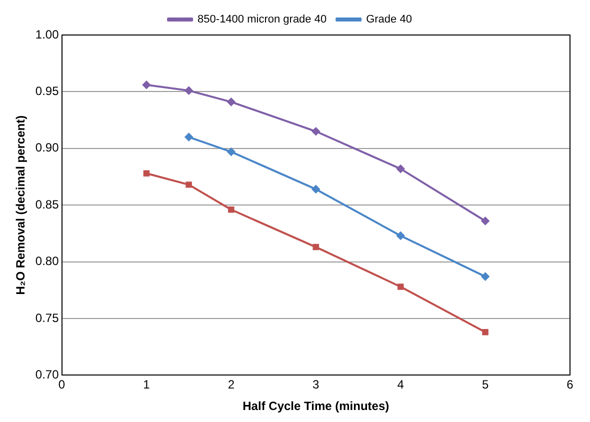 The image size is (590, 422). What do you see at coordinates (47, 375) in the screenshot?
I see `y-tick-label: 0.70` at bounding box center [47, 375].